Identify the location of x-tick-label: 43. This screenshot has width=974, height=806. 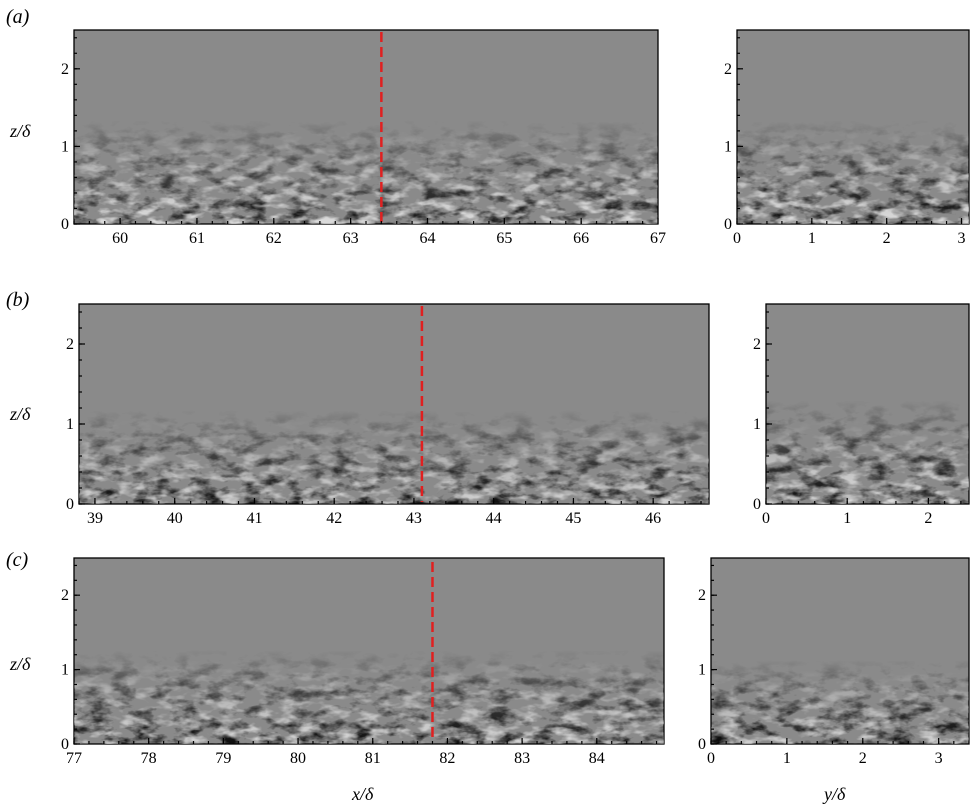
(414, 518).